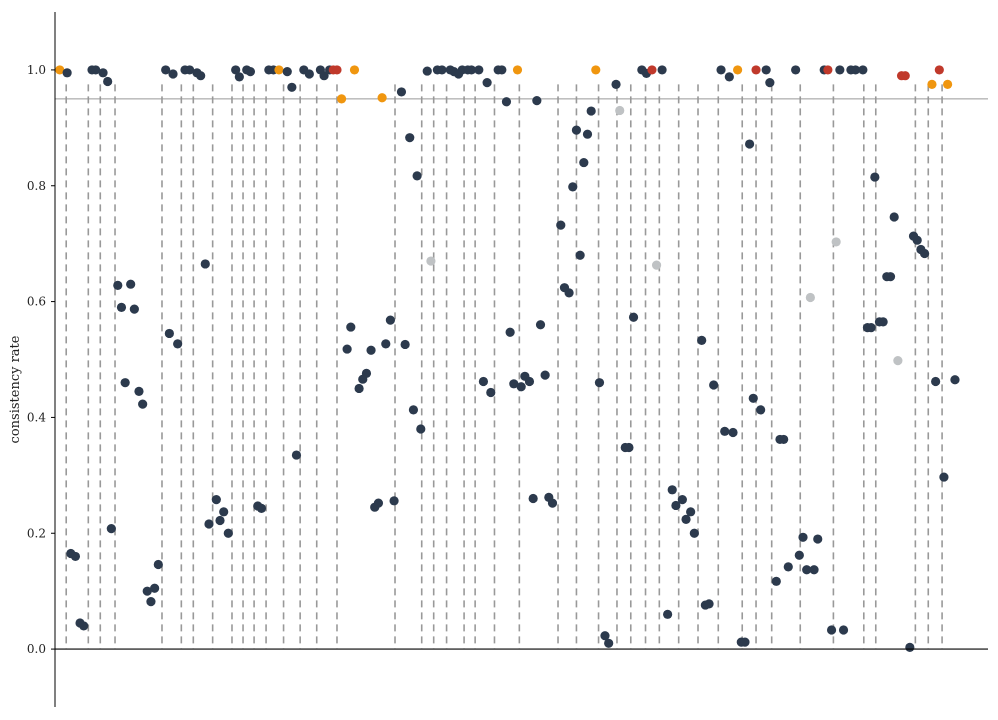  I want to click on y-tick-label-5: 1.0, so click(36, 70).